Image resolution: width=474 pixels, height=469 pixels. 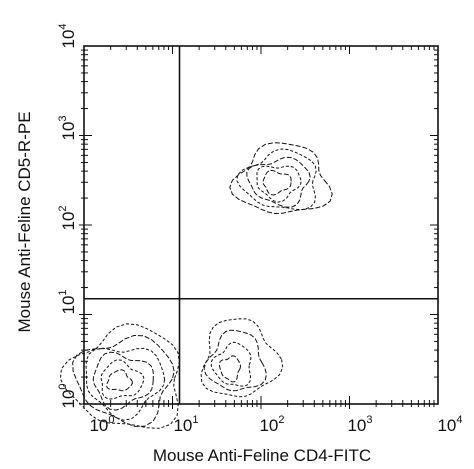 What do you see at coordinates (67, 395) in the screenshot?
I see `y-tick-label-0: 100` at bounding box center [67, 395].